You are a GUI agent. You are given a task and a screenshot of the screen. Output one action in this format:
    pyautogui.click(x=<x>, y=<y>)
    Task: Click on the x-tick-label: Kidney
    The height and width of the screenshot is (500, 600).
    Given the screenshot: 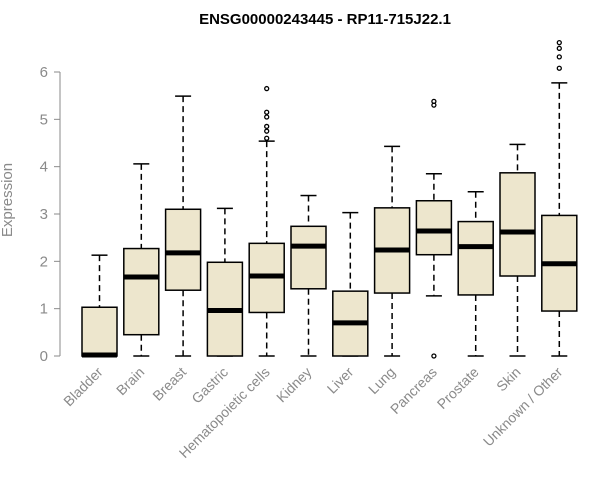 What is the action you would take?
    pyautogui.click(x=294, y=385)
    